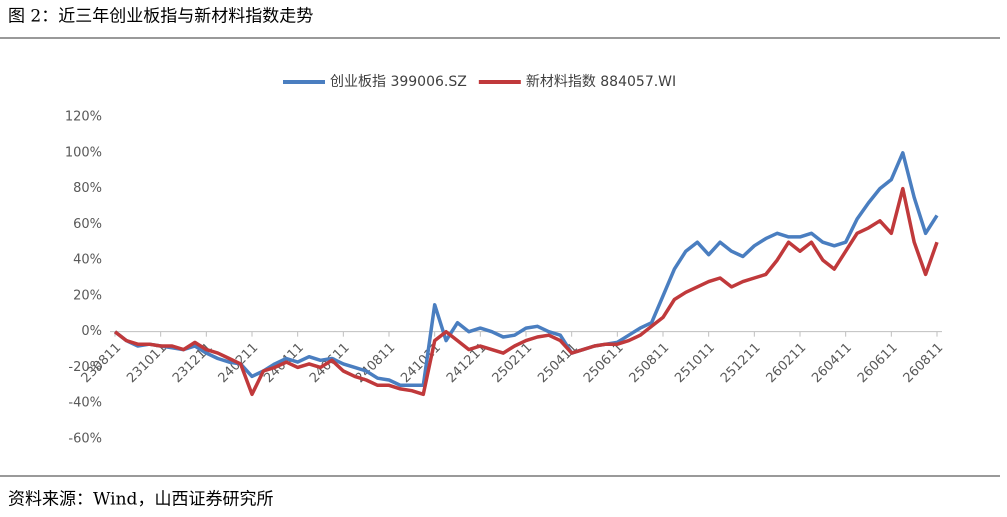 Image resolution: width=1007 pixels, height=517 pixels. Describe the element at coordinates (398, 82) in the screenshot. I see `legend-label: 创业板指 399006.SZ` at that location.